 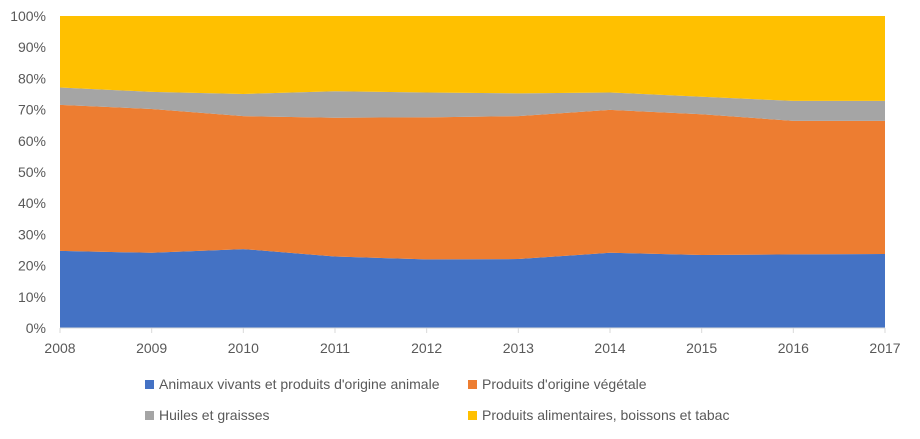 I want to click on y-tick-label: 20%, so click(x=32, y=266).